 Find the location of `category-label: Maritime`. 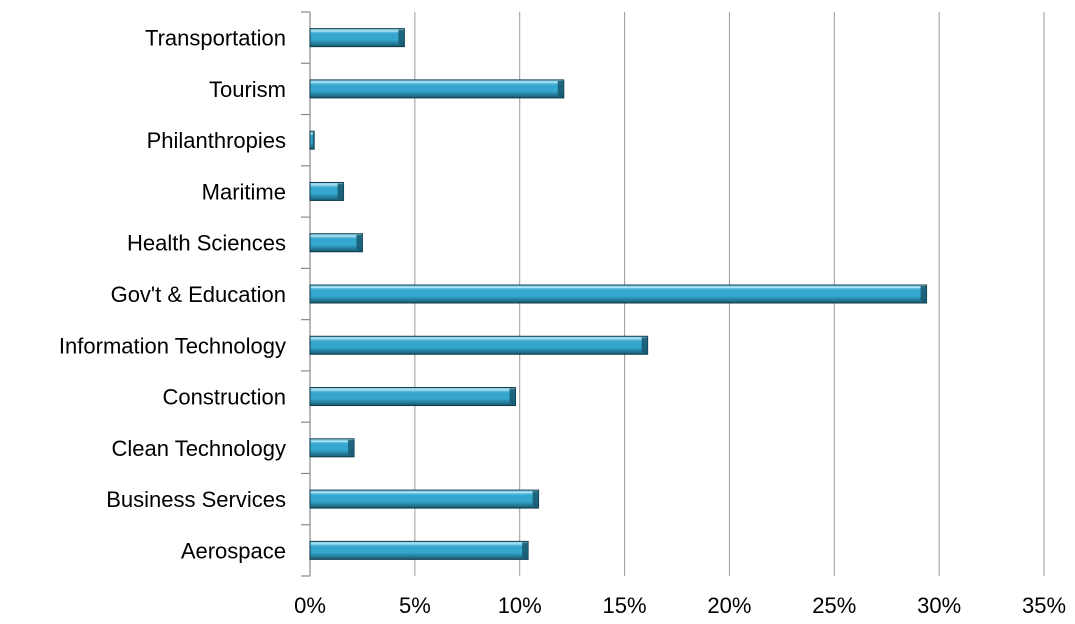

category-label: Maritime is located at coordinates (244, 191).